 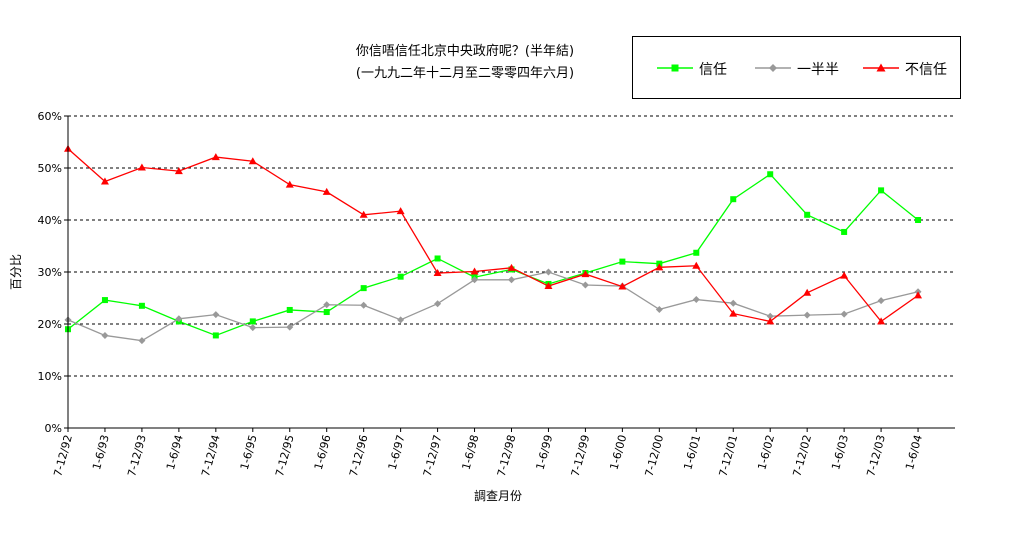 What do you see at coordinates (137, 455) in the screenshot?
I see `x-tick-label: 7-12/93` at bounding box center [137, 455].